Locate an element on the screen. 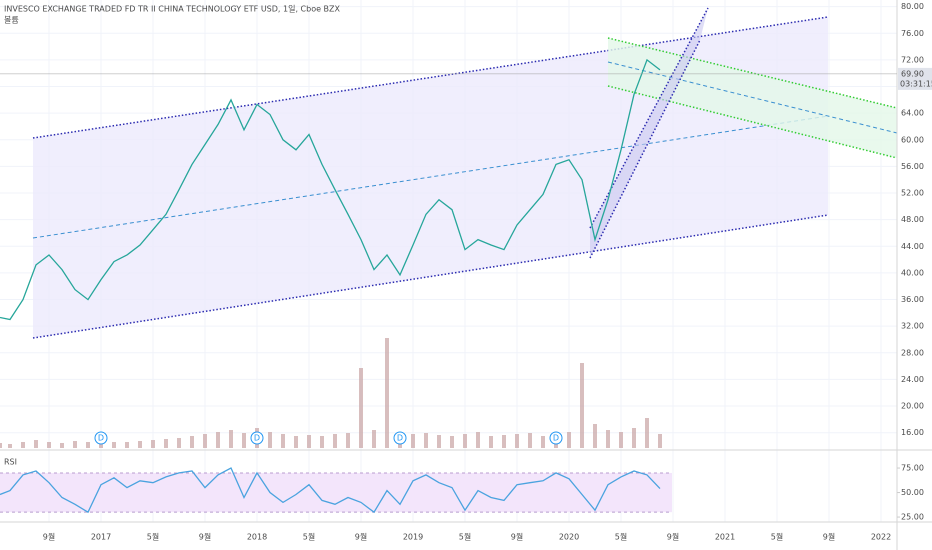 The image size is (932, 550). x-tick-label: 2022 is located at coordinates (881, 537).